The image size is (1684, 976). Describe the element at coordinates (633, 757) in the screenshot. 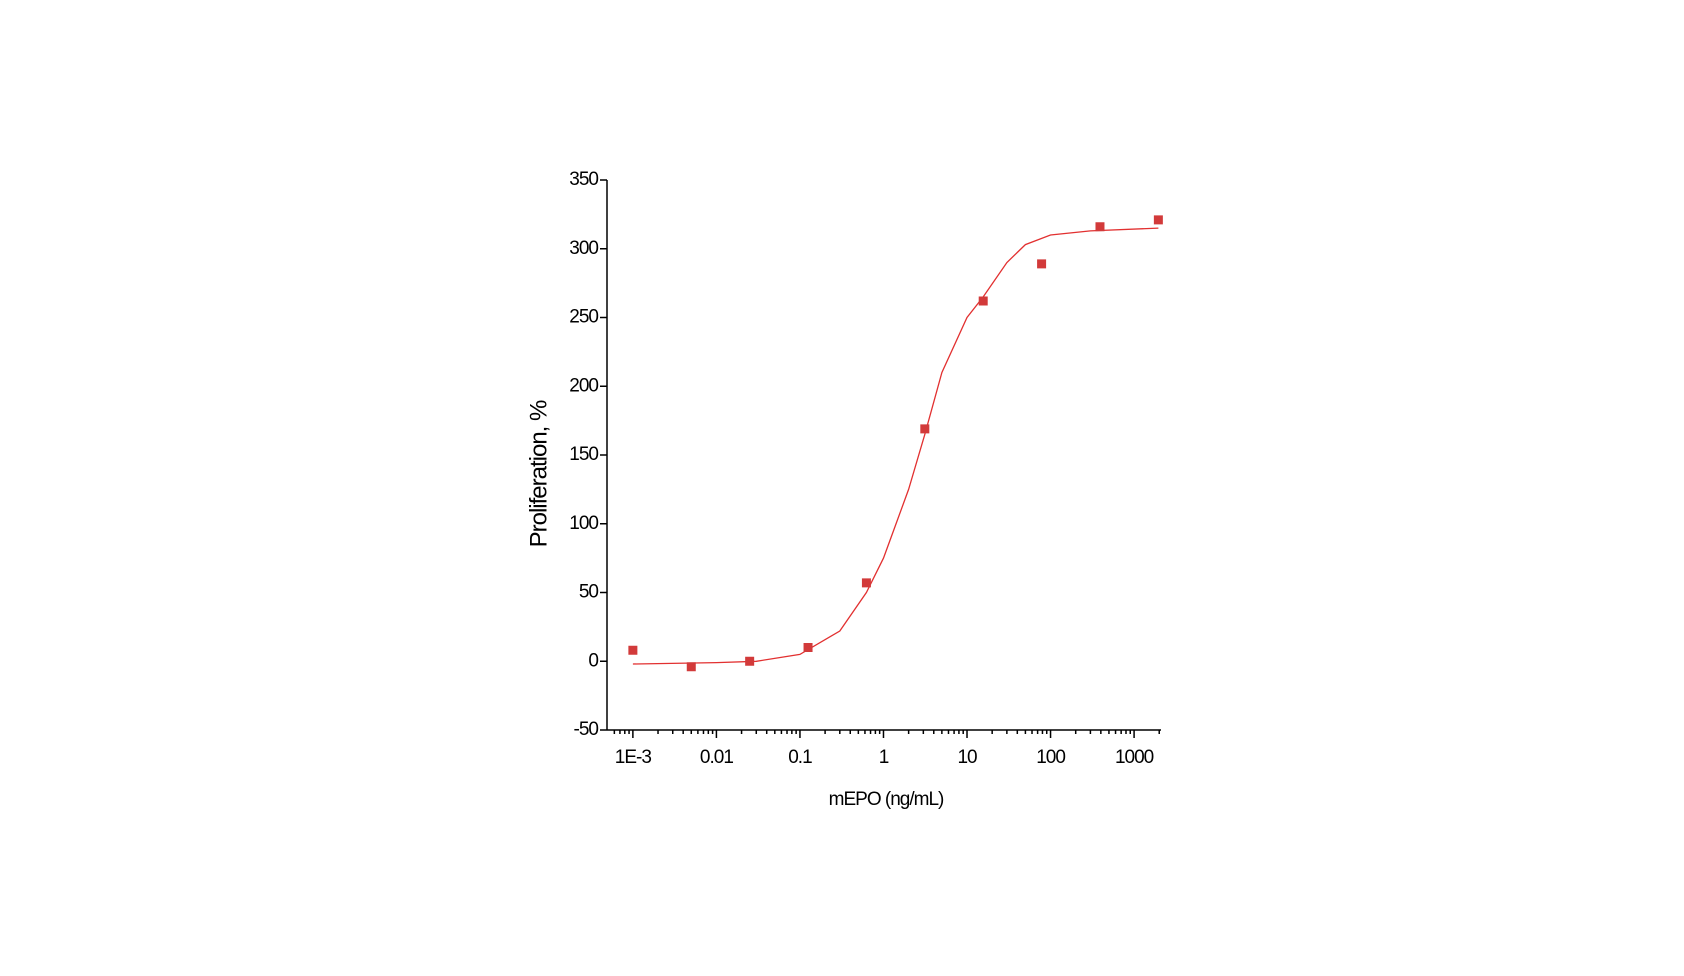

I see `x-tick-label: 1E-3` at that location.